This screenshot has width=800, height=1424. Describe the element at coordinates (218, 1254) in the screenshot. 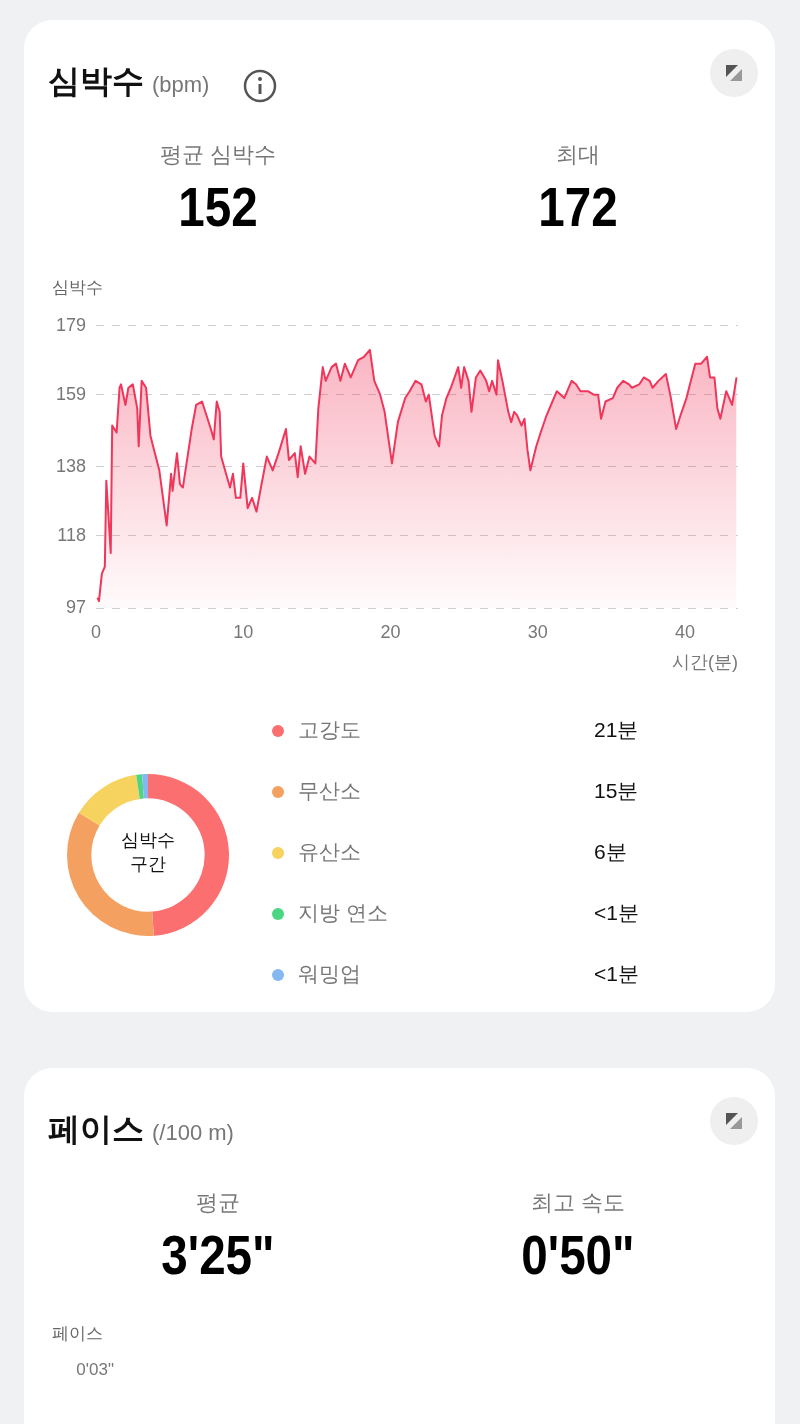

I see `text: 3'25"` at that location.